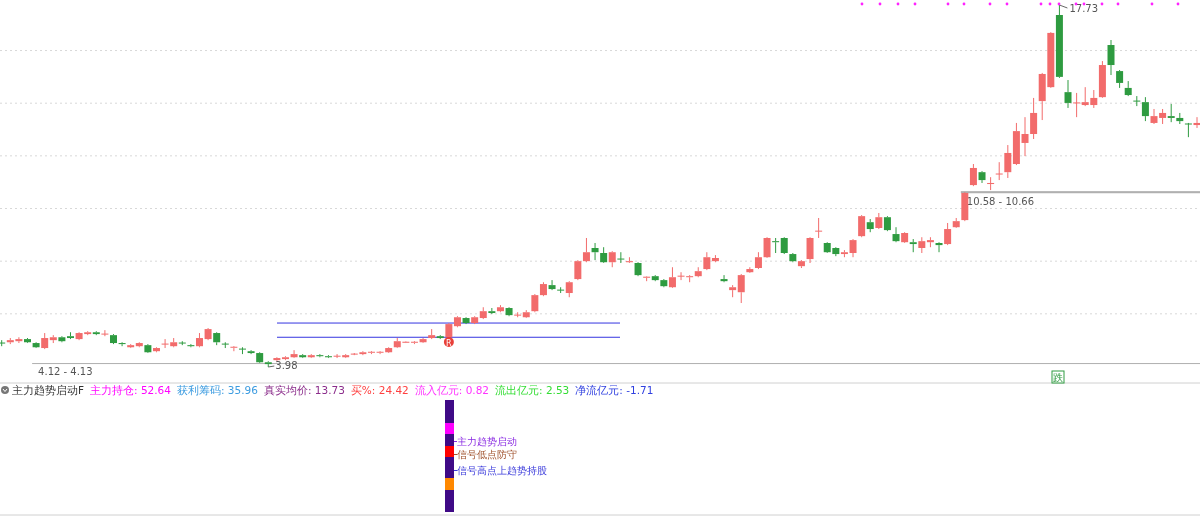 The width and height of the screenshot is (1200, 516). What do you see at coordinates (286, 365) in the screenshot?
I see `annotation: 3.98` at bounding box center [286, 365].